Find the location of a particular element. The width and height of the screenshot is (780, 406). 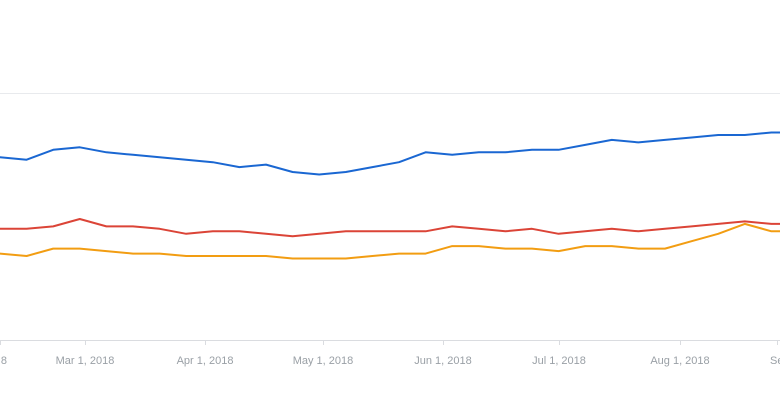

x-tick-label: Aug 1, 2018 is located at coordinates (679, 361).